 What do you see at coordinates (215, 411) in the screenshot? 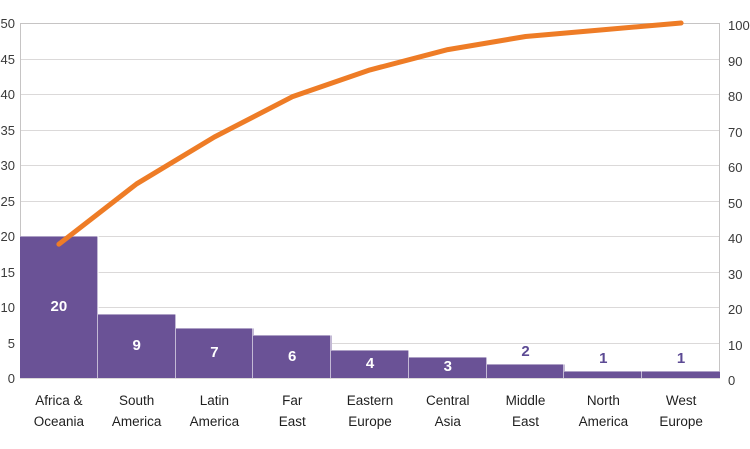
I see `category-label-latin-america: Latin America` at bounding box center [215, 411].